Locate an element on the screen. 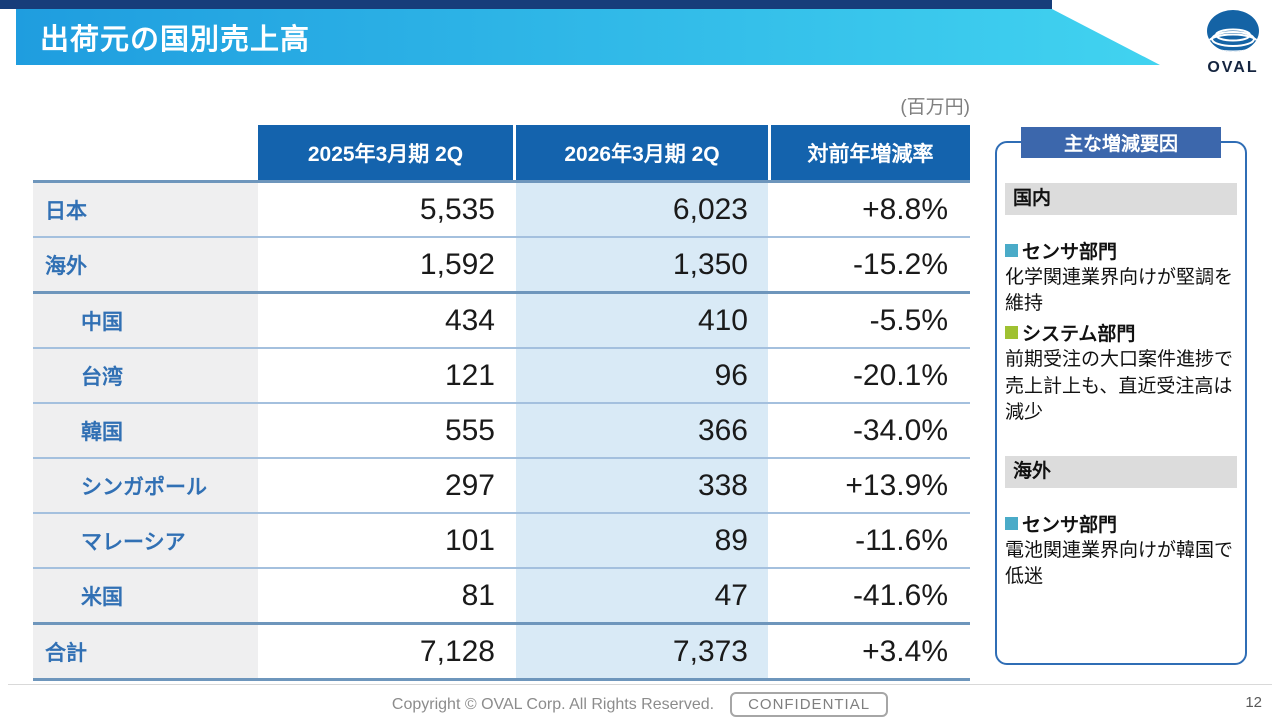 The image size is (1280, 720). table-row: 米国 81 47 -41.6% is located at coordinates (501, 594).